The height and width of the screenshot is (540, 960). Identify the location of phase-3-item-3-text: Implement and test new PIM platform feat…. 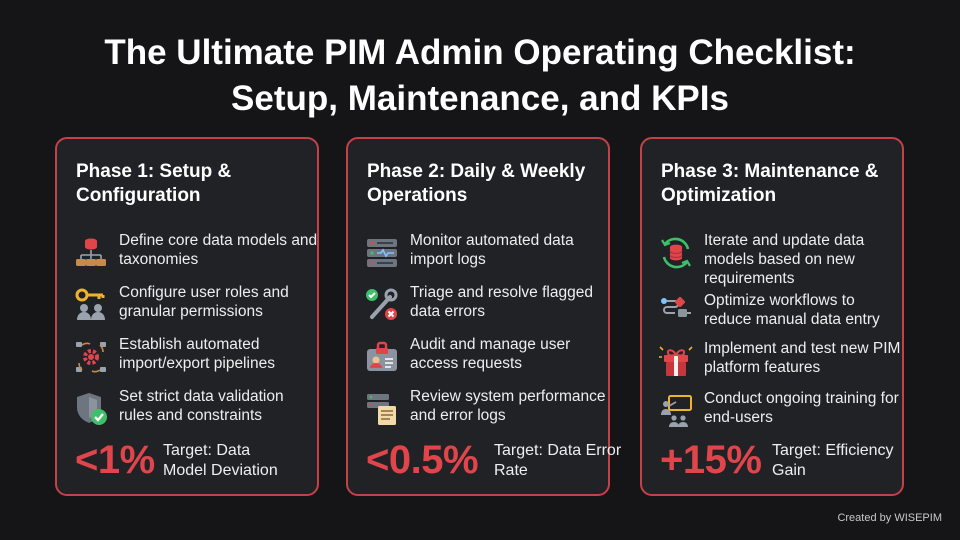
(802, 358).